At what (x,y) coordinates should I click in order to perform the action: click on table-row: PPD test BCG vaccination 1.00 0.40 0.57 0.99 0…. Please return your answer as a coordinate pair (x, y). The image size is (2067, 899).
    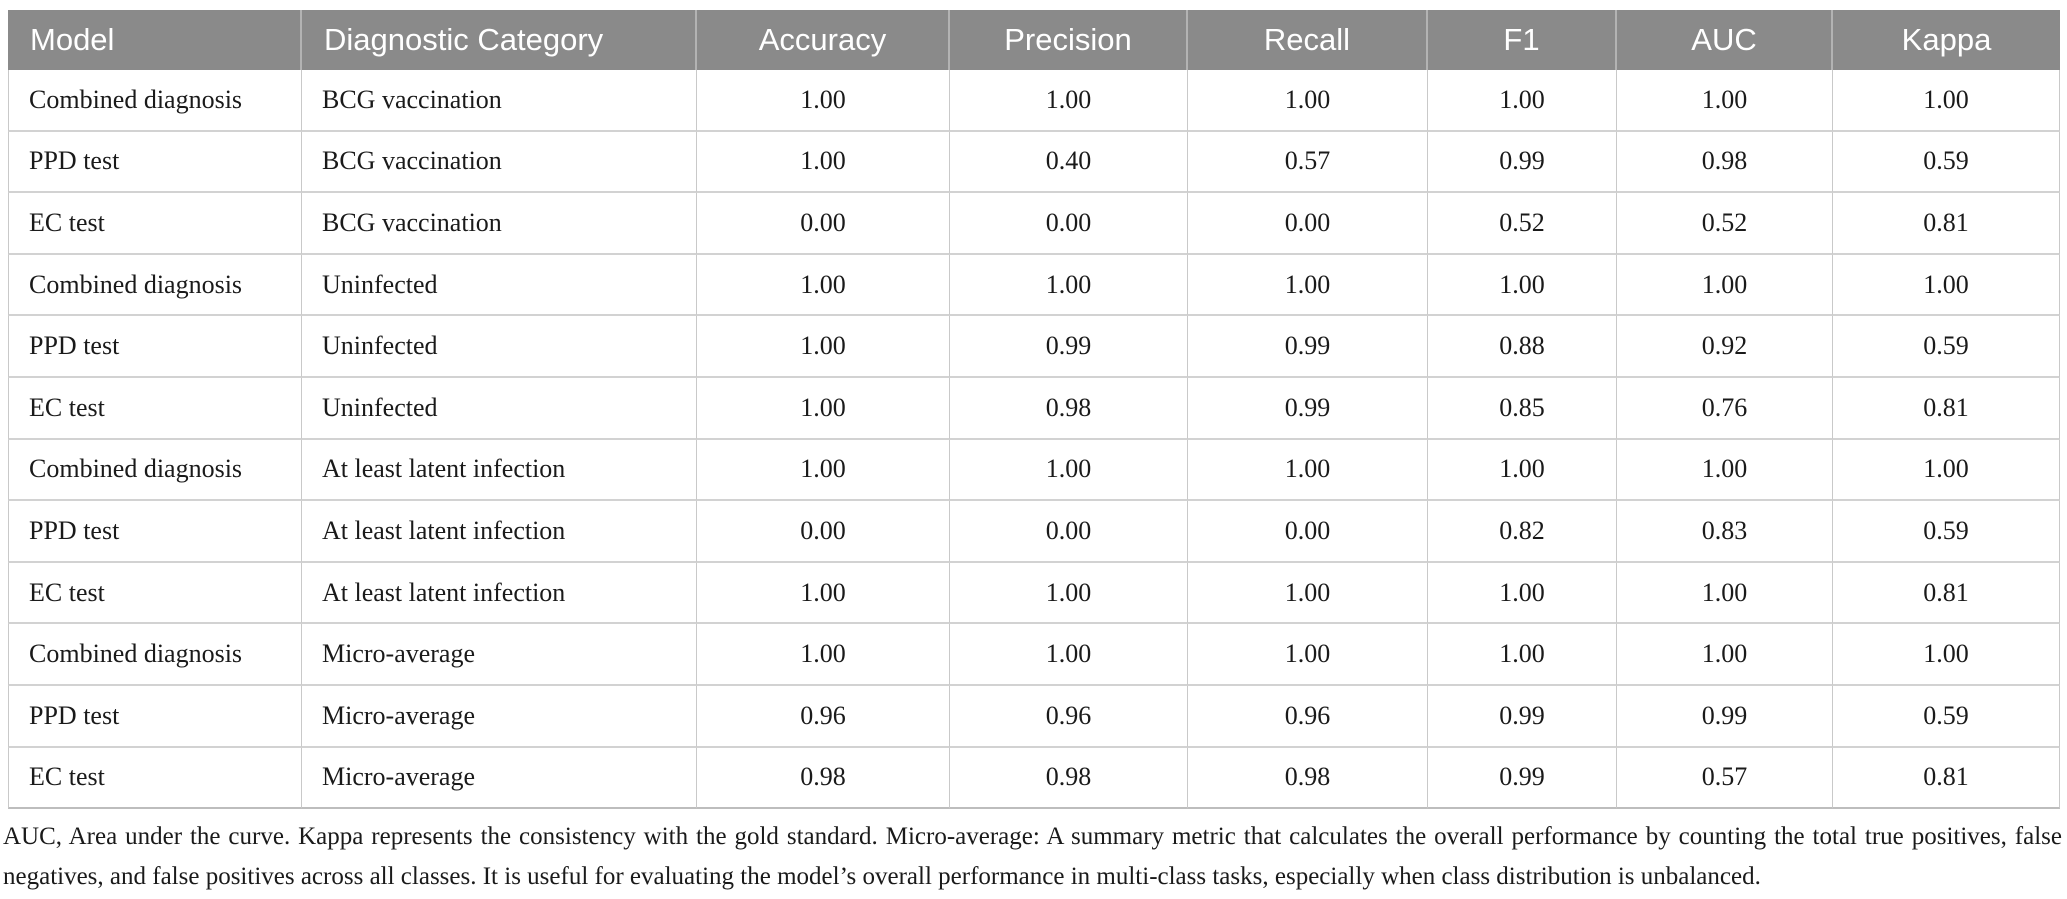
    Looking at the image, I should click on (1034, 162).